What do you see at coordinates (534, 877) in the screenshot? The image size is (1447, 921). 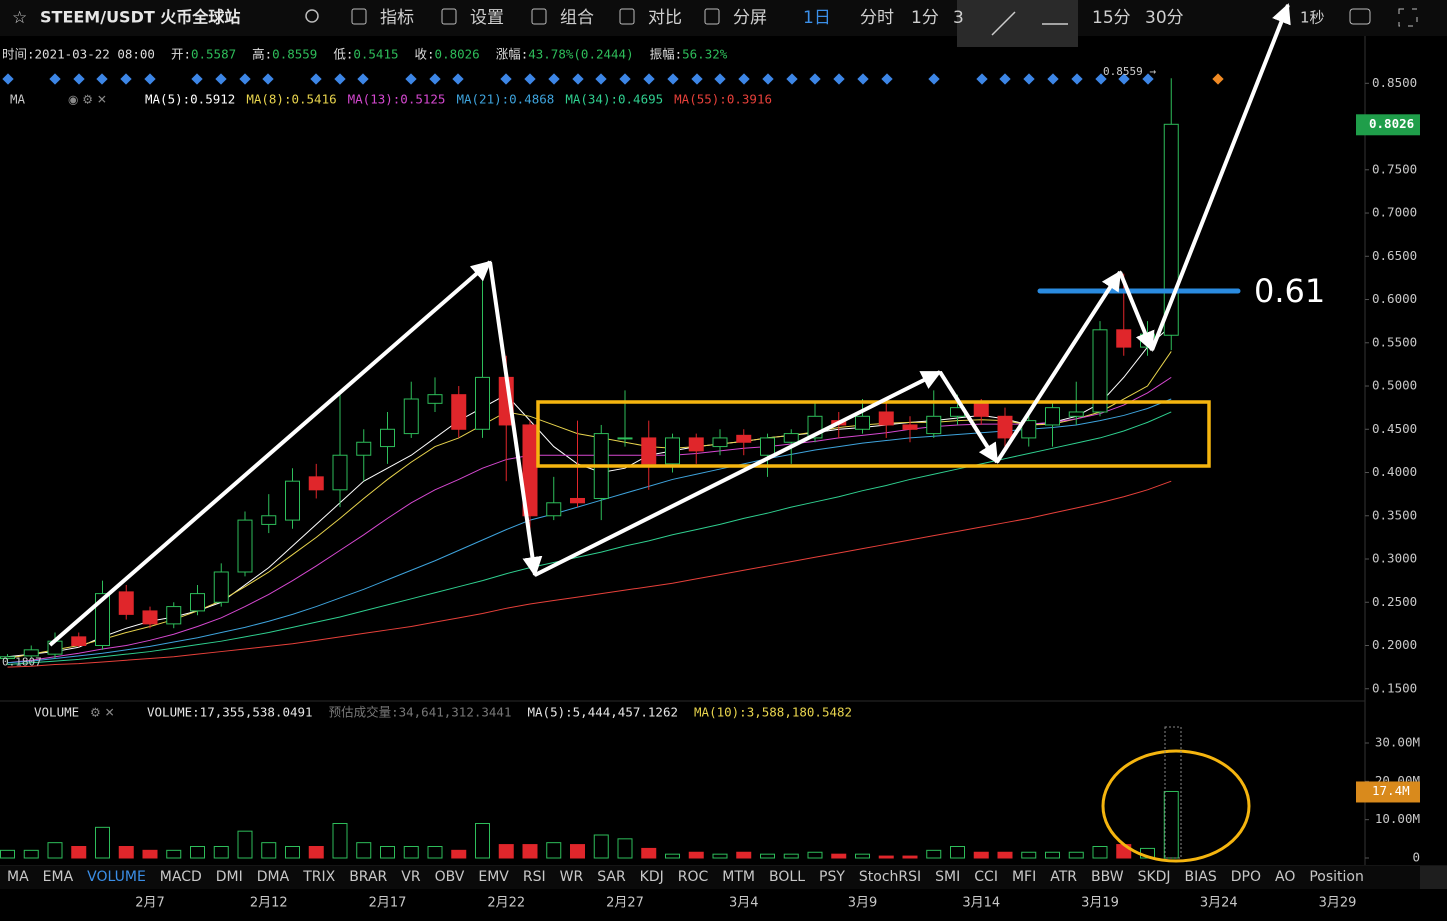 I see `indicator-tab: RSI` at bounding box center [534, 877].